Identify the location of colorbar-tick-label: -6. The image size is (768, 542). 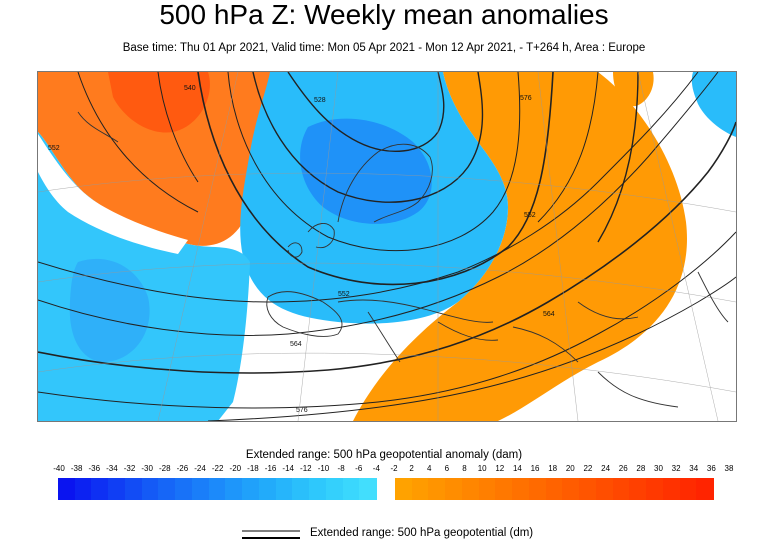
(359, 468).